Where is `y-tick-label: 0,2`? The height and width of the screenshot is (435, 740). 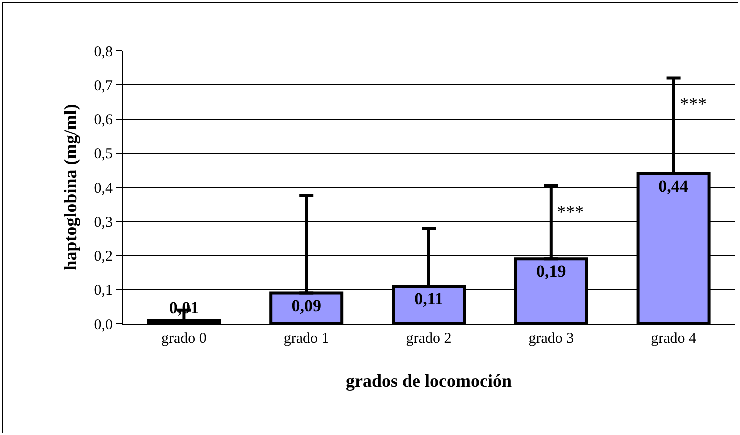 y-tick-label: 0,2 is located at coordinates (103, 257).